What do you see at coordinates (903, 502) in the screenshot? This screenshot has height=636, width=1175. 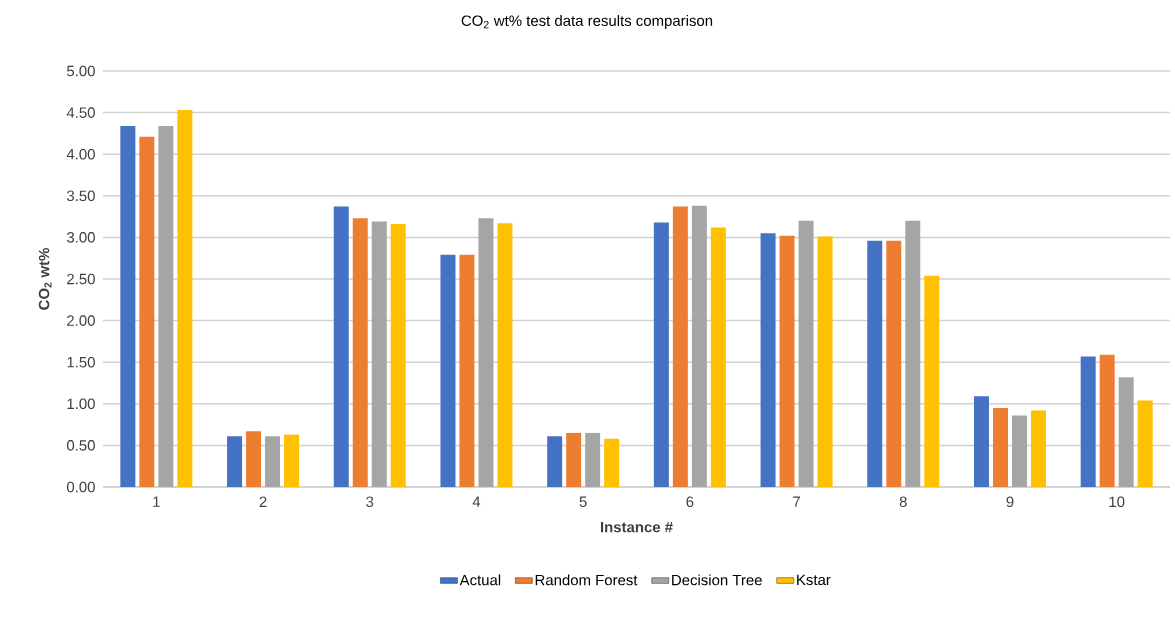 I see `x-tick-label: 8` at bounding box center [903, 502].